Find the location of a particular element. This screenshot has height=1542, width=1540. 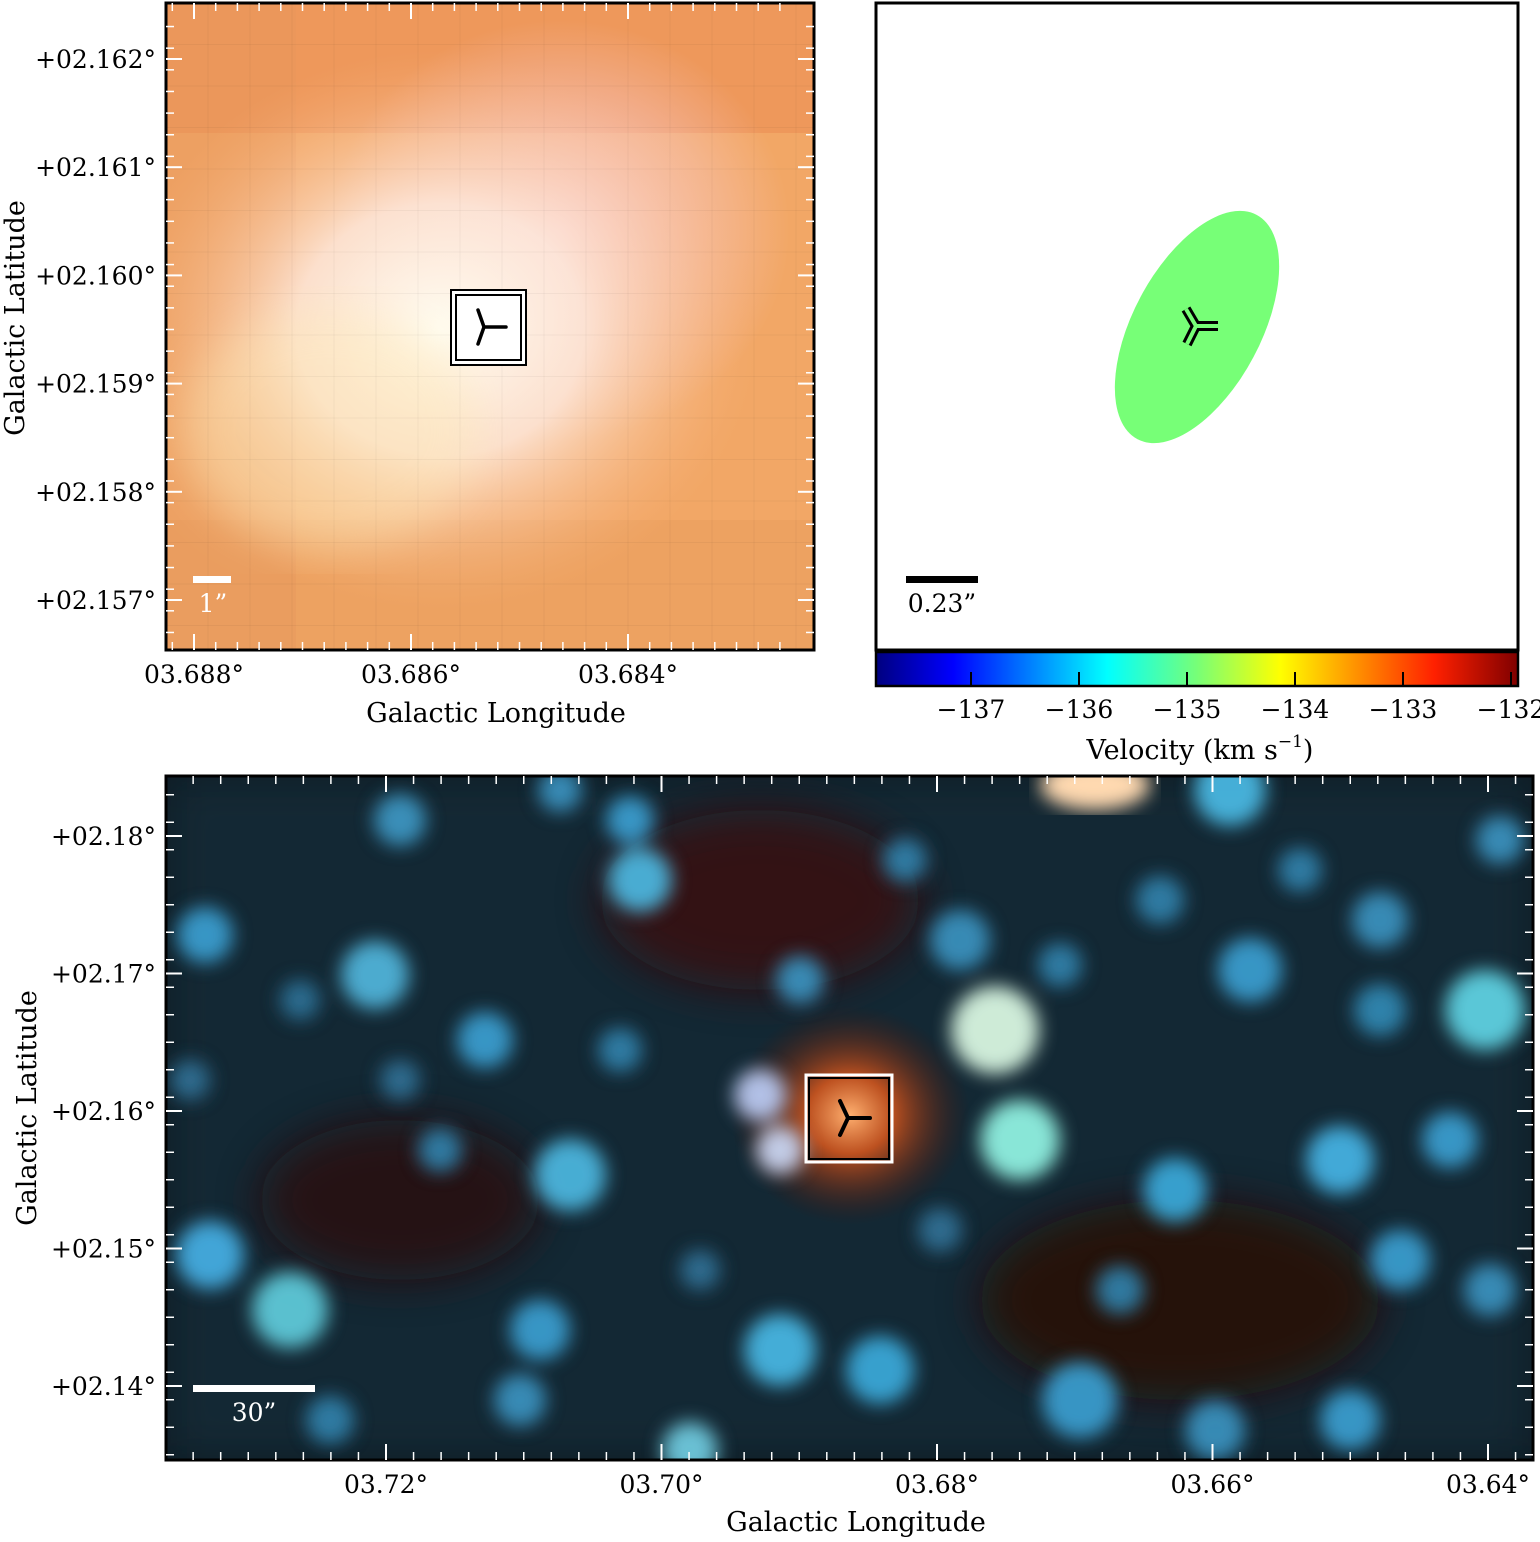

ytick-label: +02.18° is located at coordinates (103, 836).